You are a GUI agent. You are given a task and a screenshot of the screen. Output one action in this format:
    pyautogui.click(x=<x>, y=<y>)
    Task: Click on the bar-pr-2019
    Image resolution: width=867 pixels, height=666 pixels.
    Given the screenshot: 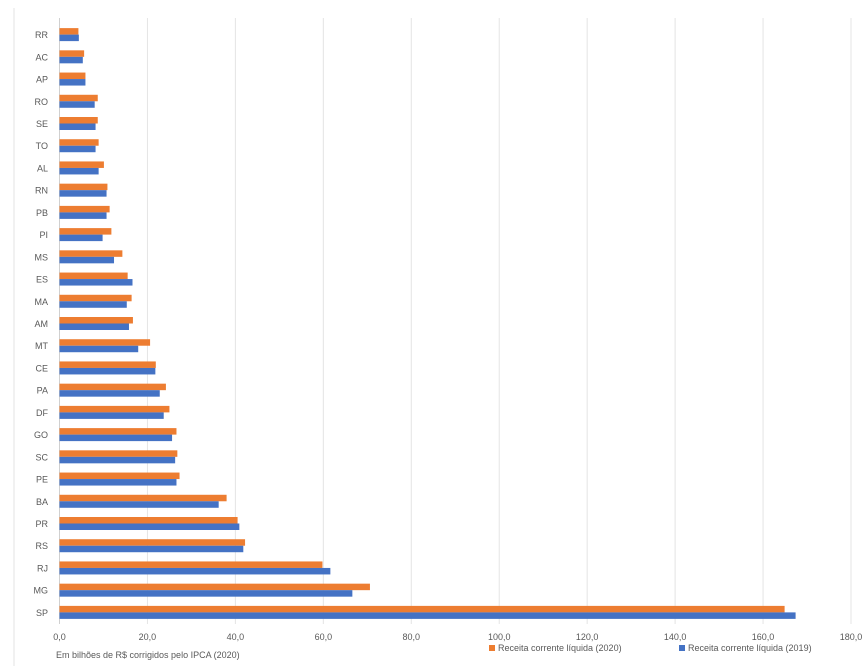 What is the action you would take?
    pyautogui.click(x=149, y=526)
    